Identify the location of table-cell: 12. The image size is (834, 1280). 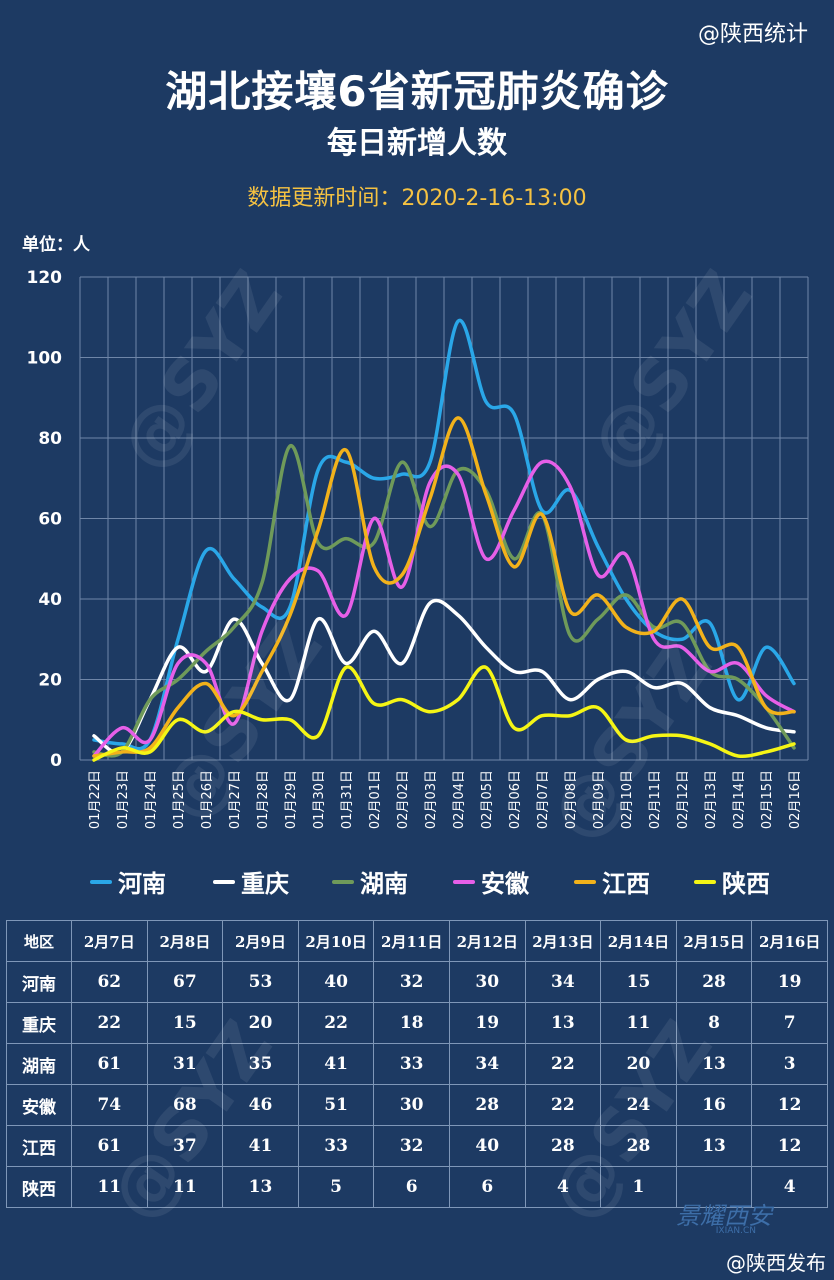
(789, 1105).